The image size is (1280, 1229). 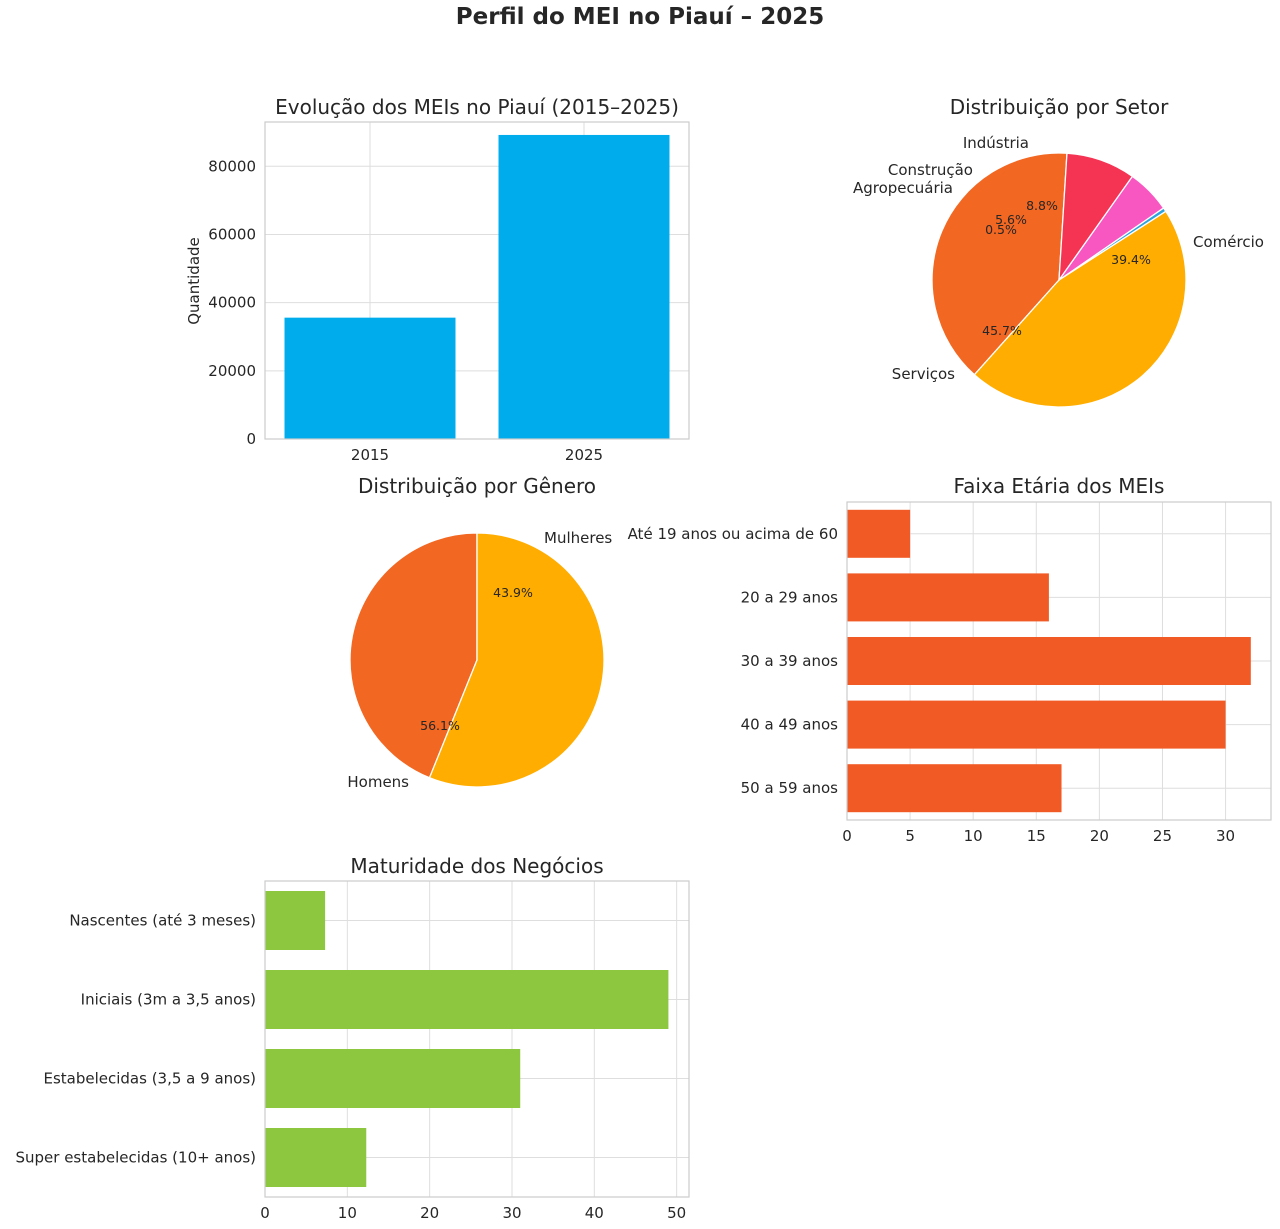 I want to click on y-tick-label: Iniciais (3m a 3,5 anos), so click(x=168, y=1000).